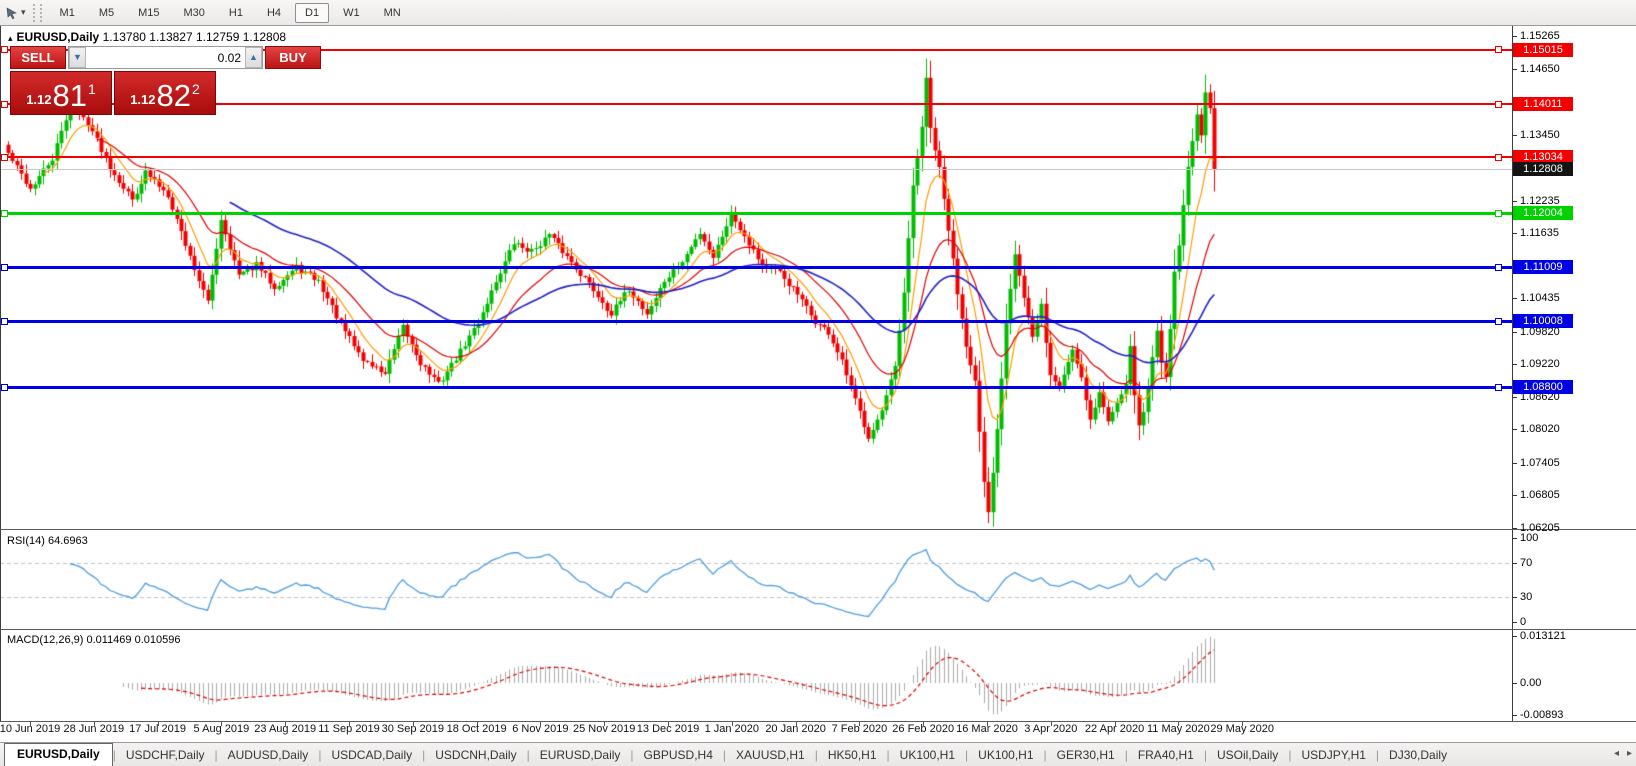  Describe the element at coordinates (235, 12) in the screenshot. I see `timeframe-h1-button: H1` at that location.